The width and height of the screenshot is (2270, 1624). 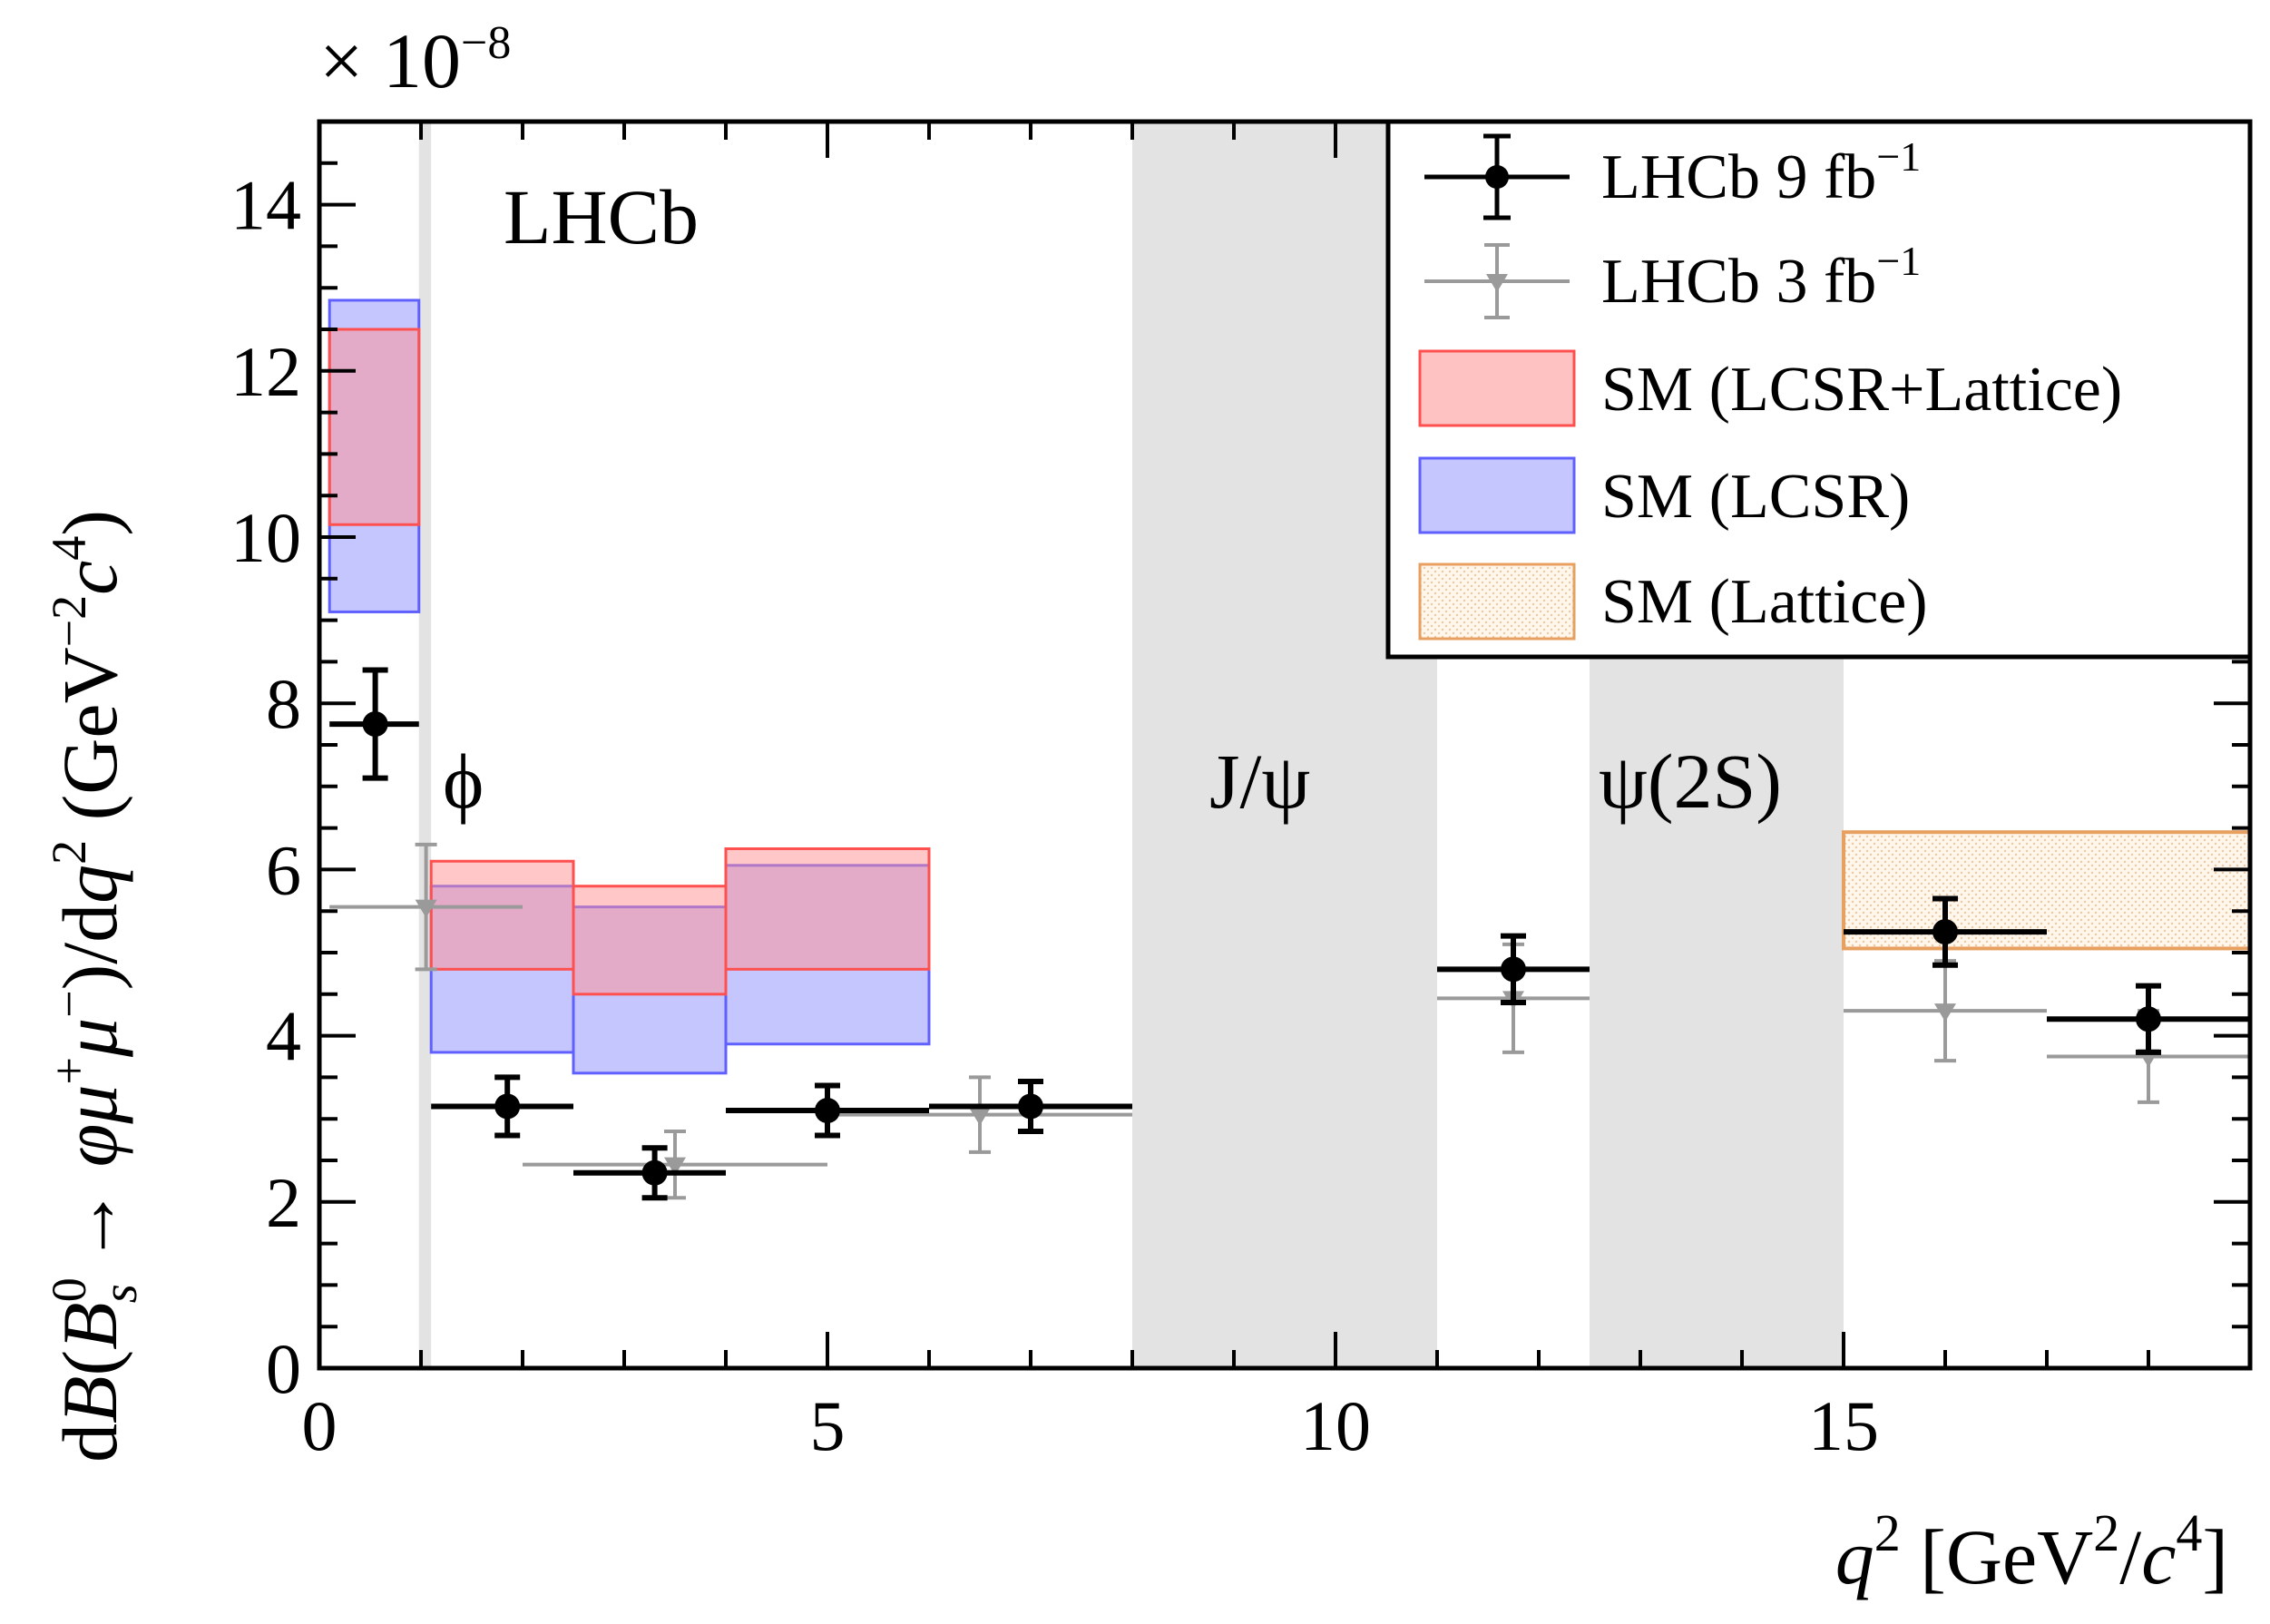 What do you see at coordinates (1497, 177) in the screenshot?
I see `legend-marker-lhcb-9fb-dot` at bounding box center [1497, 177].